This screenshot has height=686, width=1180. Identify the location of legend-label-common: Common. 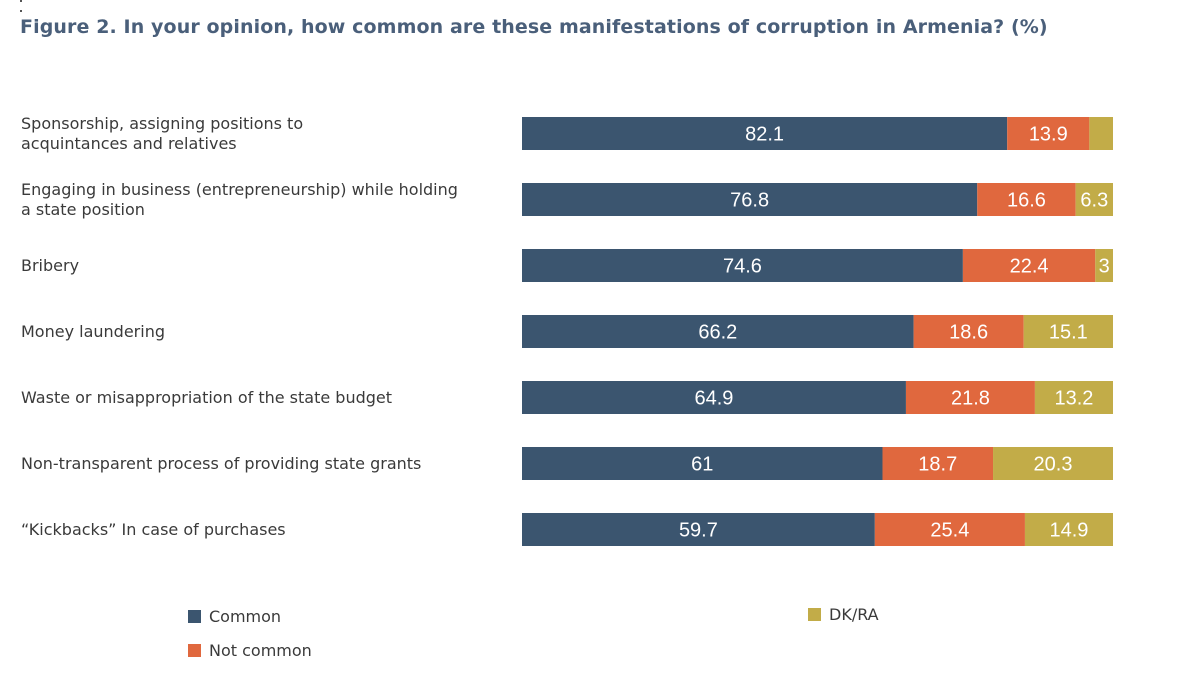
(245, 616).